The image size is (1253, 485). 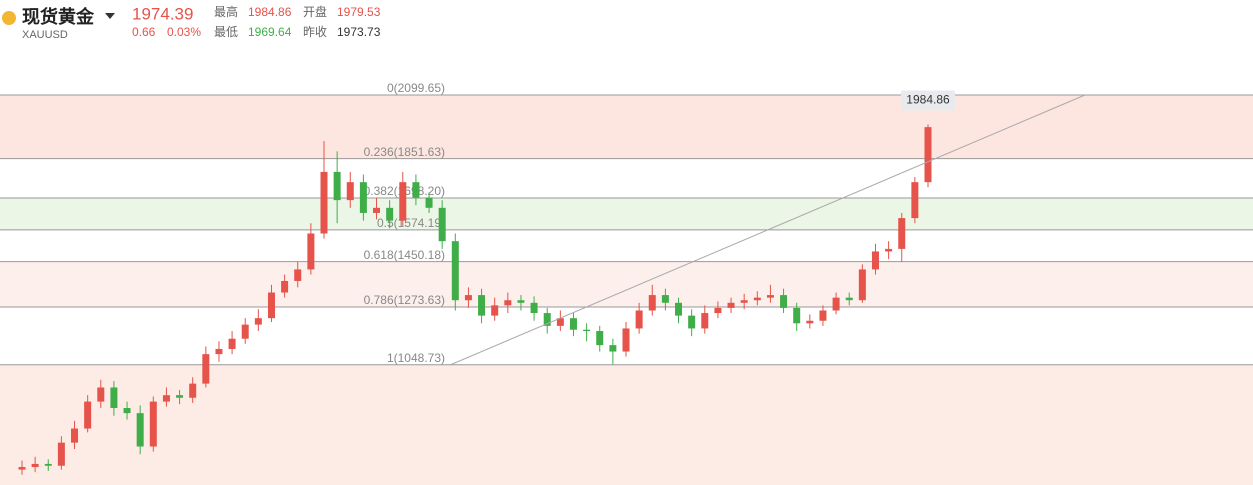 I want to click on open-value: 1979.53, so click(x=359, y=12).